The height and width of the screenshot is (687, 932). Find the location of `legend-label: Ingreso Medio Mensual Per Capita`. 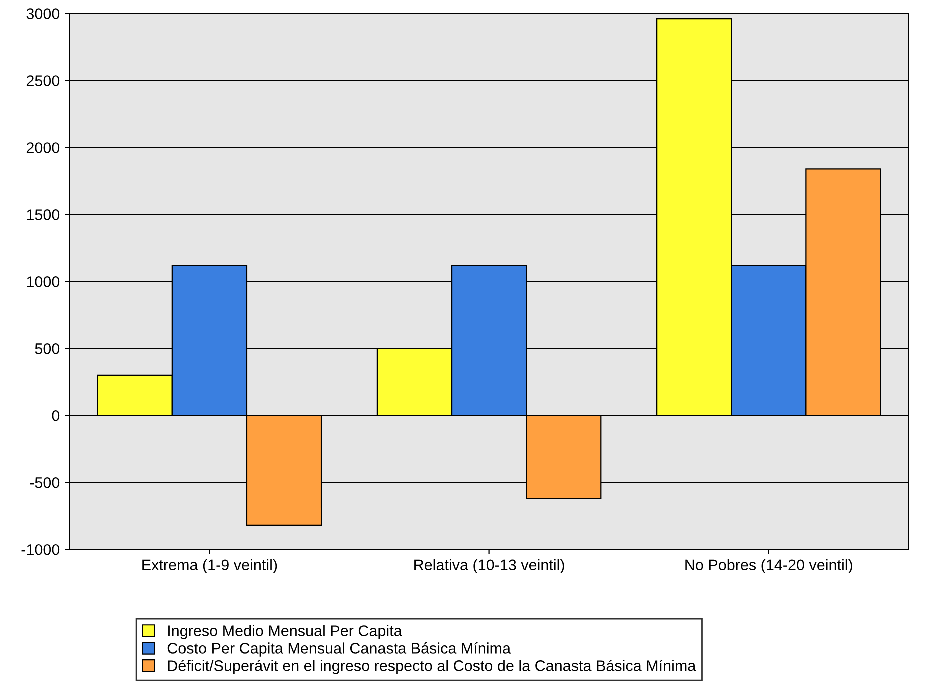

legend-label: Ingreso Medio Mensual Per Capita is located at coordinates (285, 632).